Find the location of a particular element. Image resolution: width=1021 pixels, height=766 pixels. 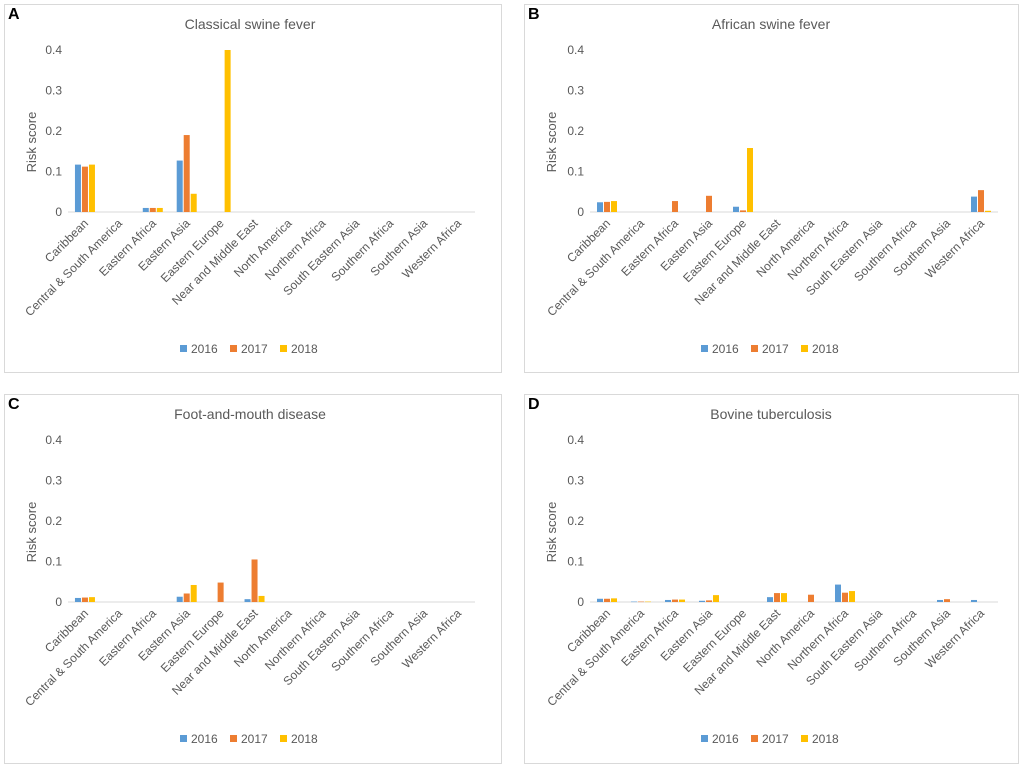

chart2-ytick-label: 0 is located at coordinates (580, 212).